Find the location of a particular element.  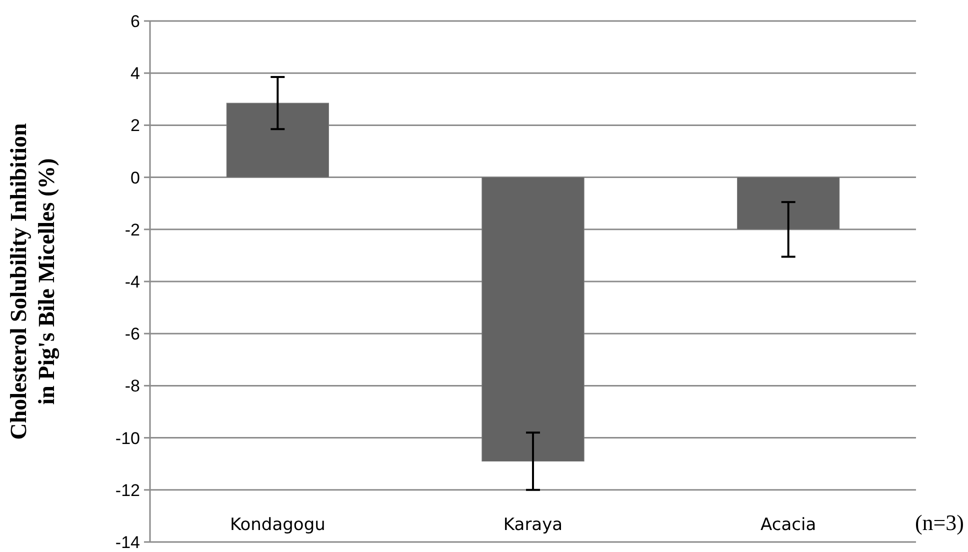

y-axis-title: Cholesterol Solubility Inhibition in Pig's Bile Micelles (%) is located at coordinates (33, 281).